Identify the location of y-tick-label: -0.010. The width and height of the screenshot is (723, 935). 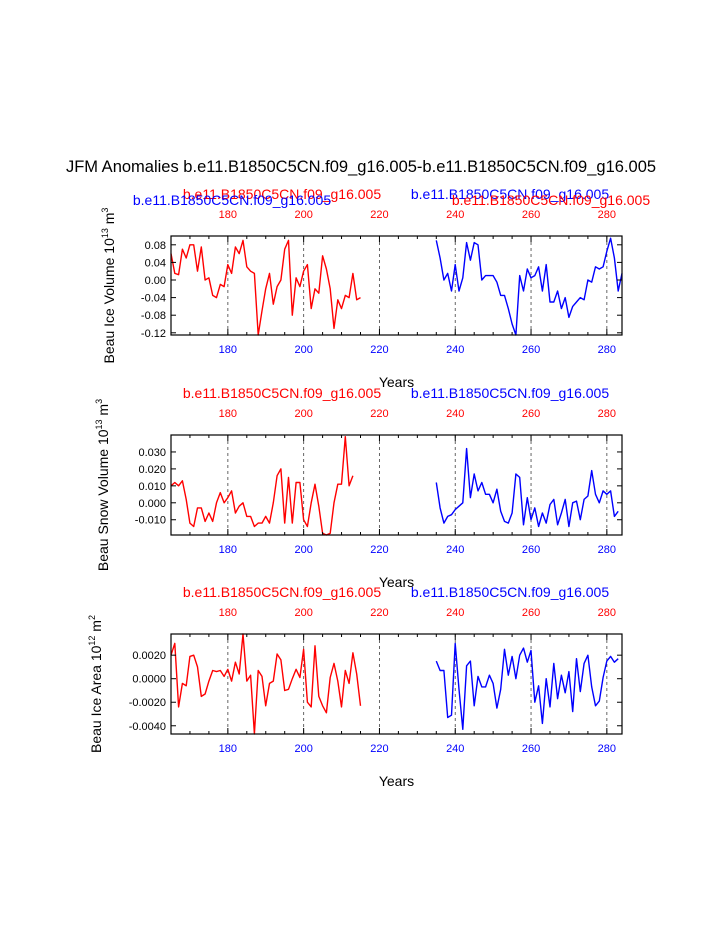
(150, 521).